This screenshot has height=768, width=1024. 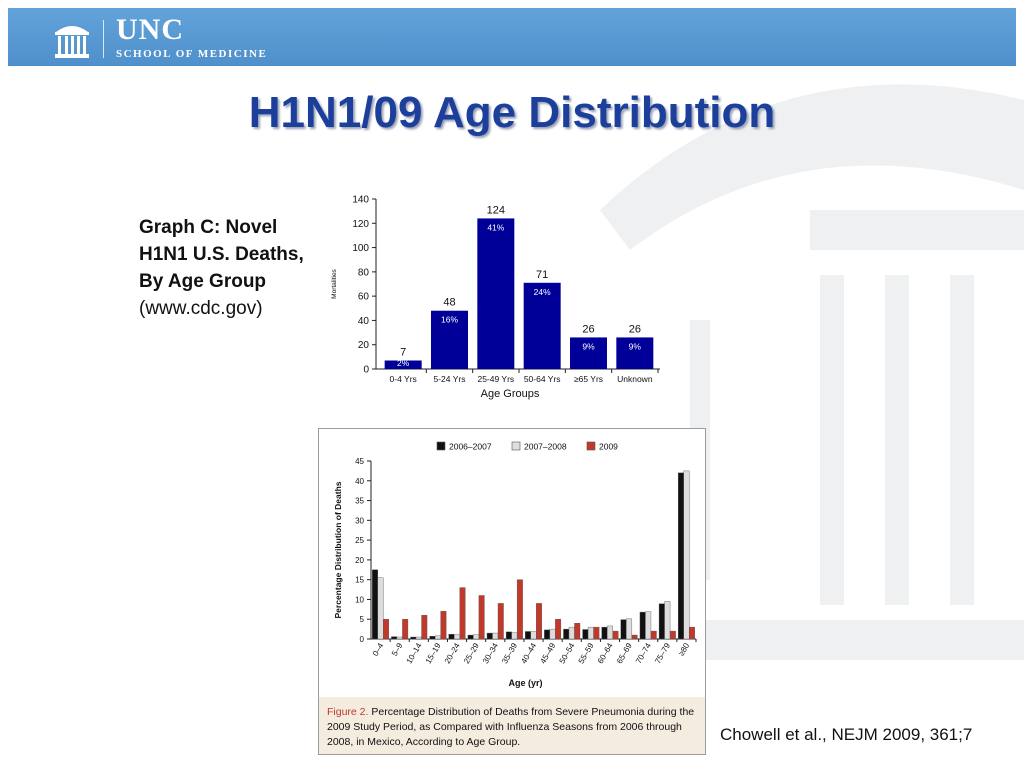 What do you see at coordinates (471, 653) in the screenshot?
I see `x-tick-label: 25–29` at bounding box center [471, 653].